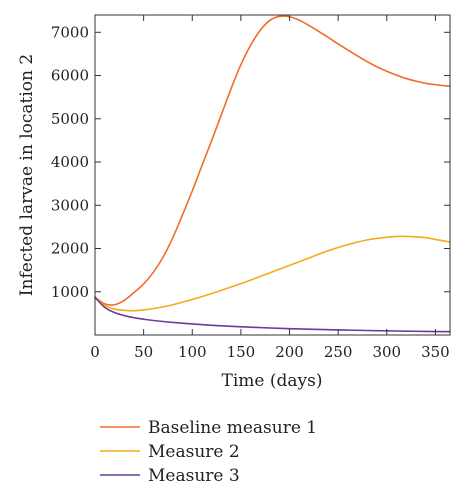  What do you see at coordinates (386, 352) in the screenshot?
I see `x-tick-label: 300` at bounding box center [386, 352].